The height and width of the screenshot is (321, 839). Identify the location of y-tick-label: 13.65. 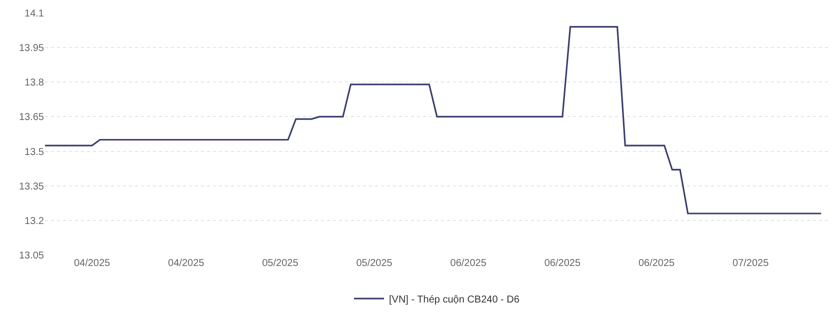
(31, 118).